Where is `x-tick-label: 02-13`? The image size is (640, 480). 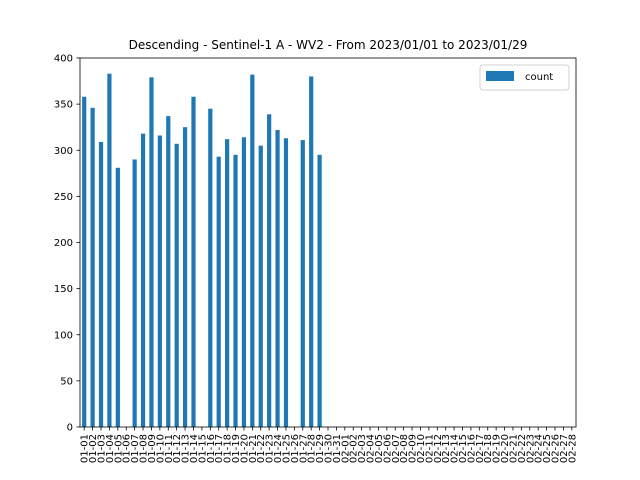
x-tick-label: 02-13 is located at coordinates (446, 448).